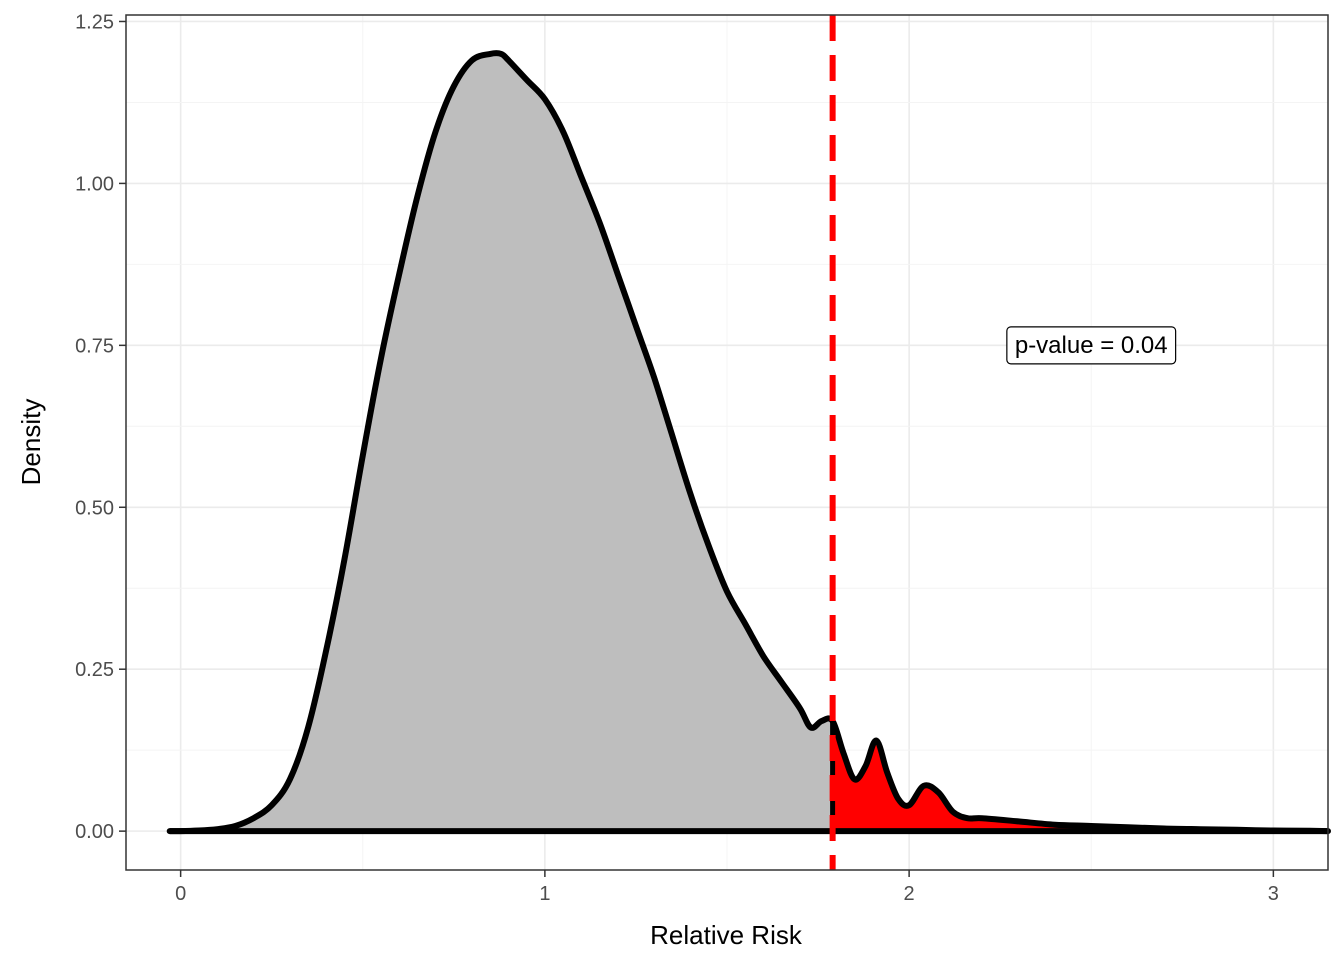  I want to click on p-value-box, so click(1091, 345).